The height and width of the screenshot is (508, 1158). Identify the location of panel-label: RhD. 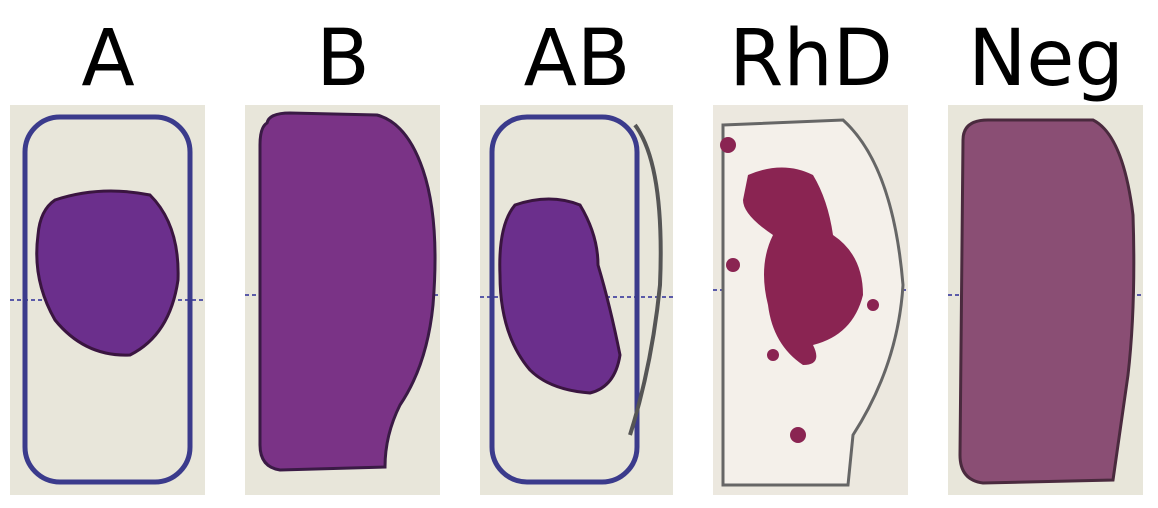
(811, 59).